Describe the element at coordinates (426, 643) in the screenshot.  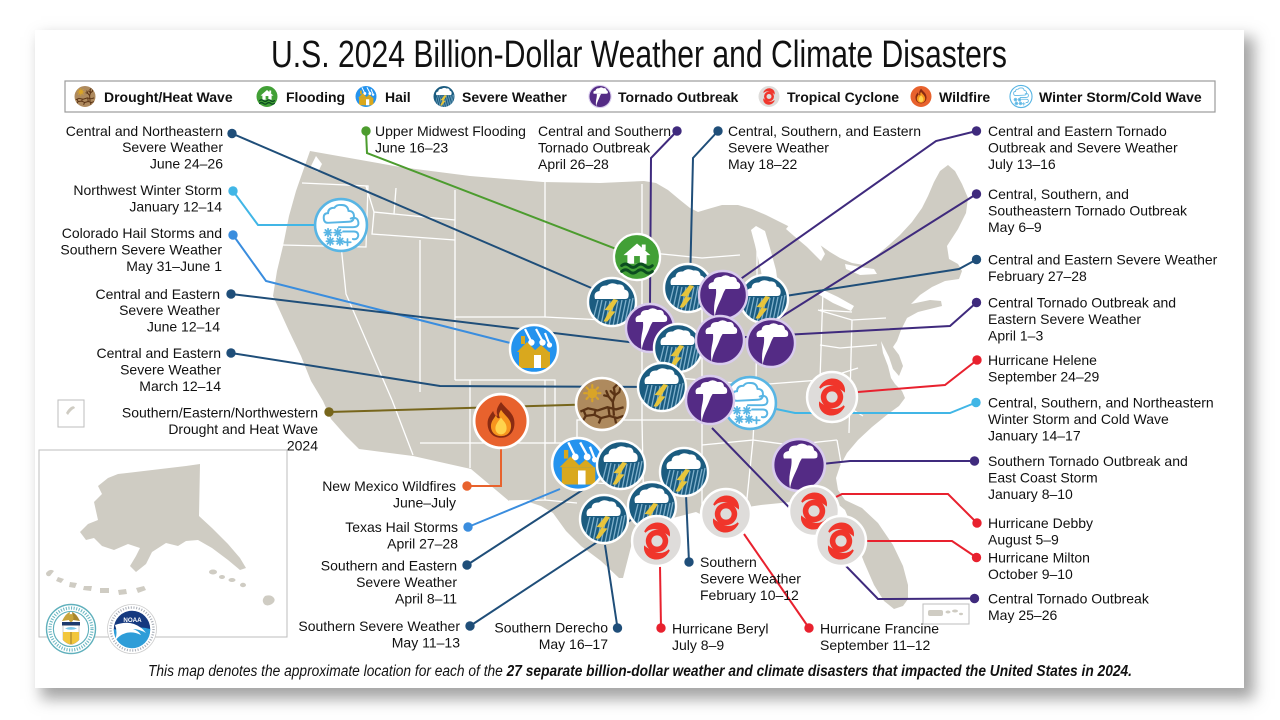
I see `svg-text: May 11–13` at that location.